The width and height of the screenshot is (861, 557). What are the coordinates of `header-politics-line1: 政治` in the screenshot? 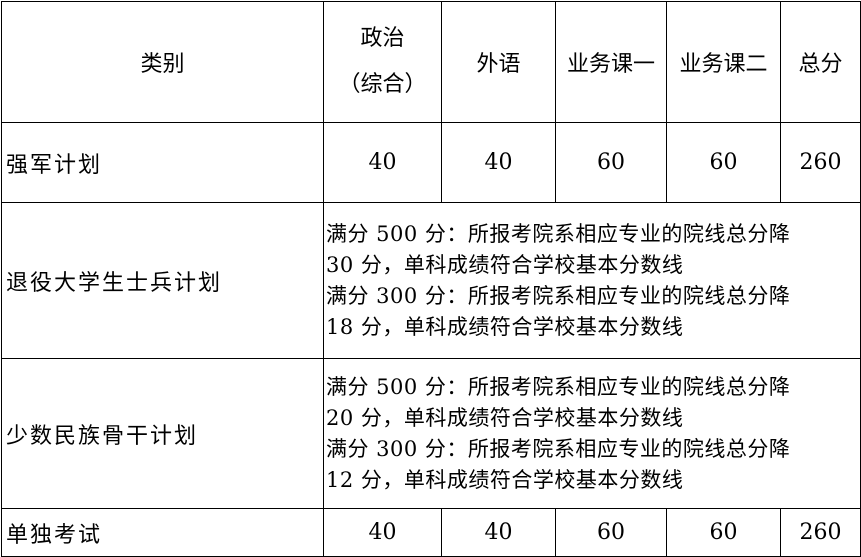 It's located at (382, 38).